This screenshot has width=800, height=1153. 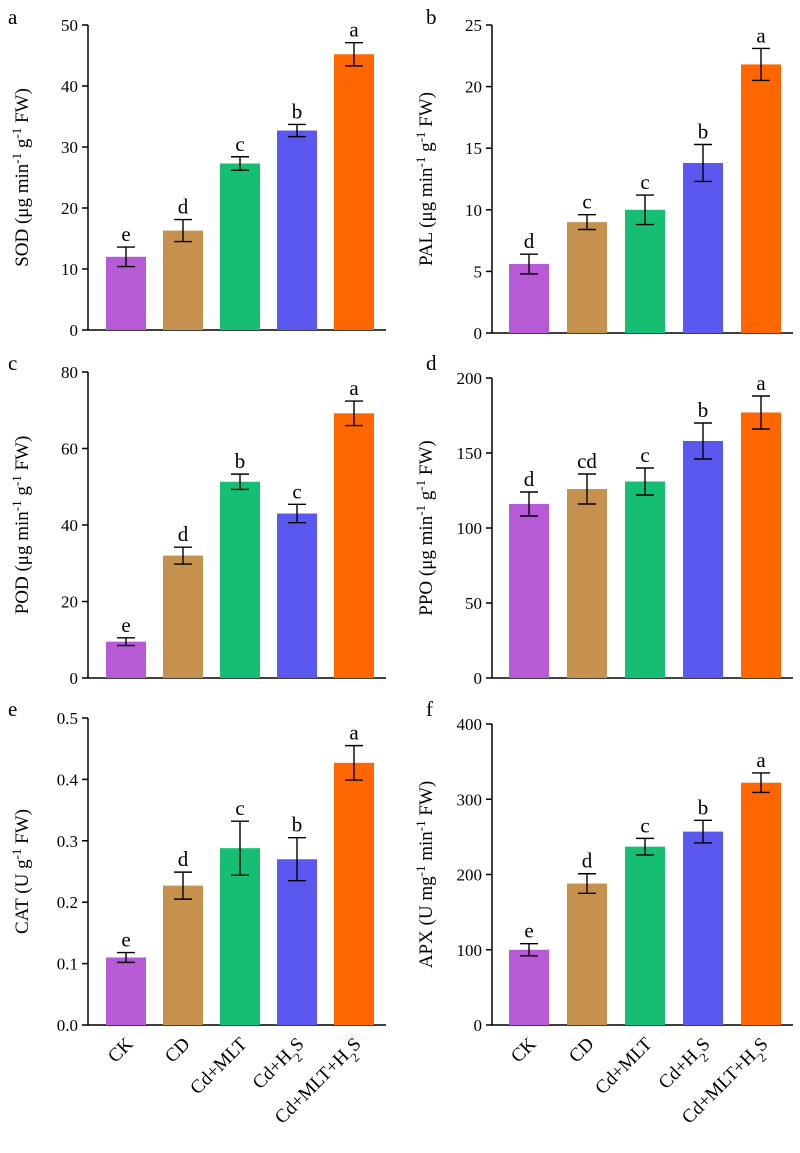 I want to click on y-tick-label: 30, so click(x=69, y=147).